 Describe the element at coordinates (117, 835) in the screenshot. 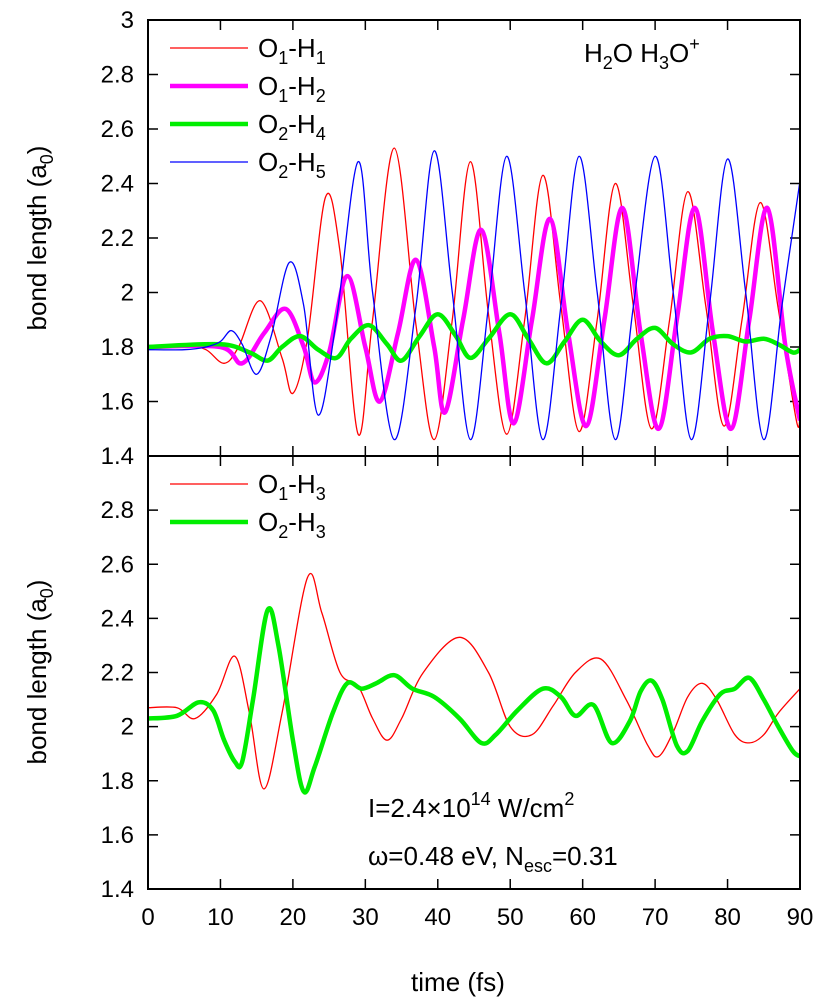

I see `y-tick-label-1-1-6: 1.6` at that location.